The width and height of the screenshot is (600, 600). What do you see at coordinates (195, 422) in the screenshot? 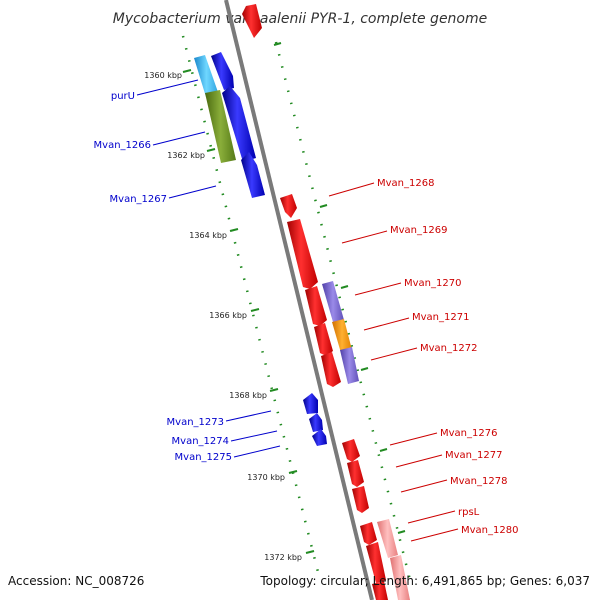
I see `label-mvan-1273: Mvan_1273` at bounding box center [195, 422].